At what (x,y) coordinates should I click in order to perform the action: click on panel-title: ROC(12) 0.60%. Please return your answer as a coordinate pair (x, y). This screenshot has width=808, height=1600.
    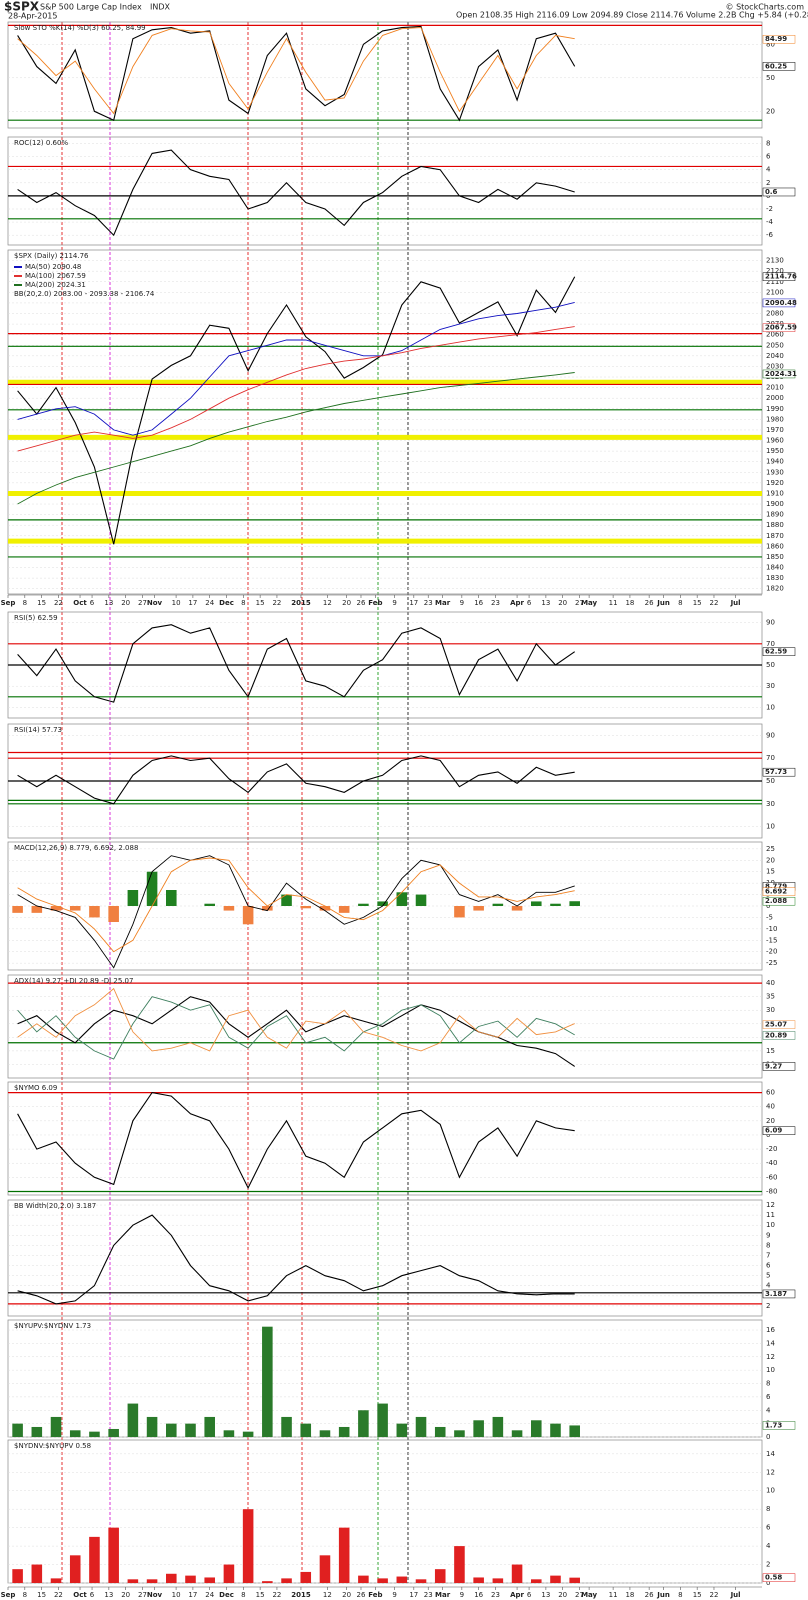
    Looking at the image, I should click on (41, 143).